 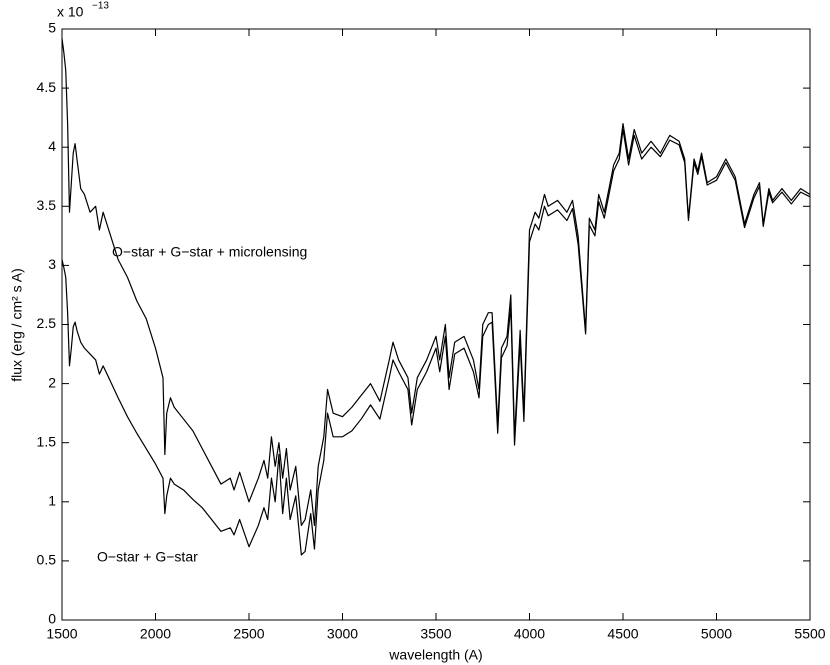 What do you see at coordinates (622, 634) in the screenshot?
I see `x-tick-label: 4500` at bounding box center [622, 634].